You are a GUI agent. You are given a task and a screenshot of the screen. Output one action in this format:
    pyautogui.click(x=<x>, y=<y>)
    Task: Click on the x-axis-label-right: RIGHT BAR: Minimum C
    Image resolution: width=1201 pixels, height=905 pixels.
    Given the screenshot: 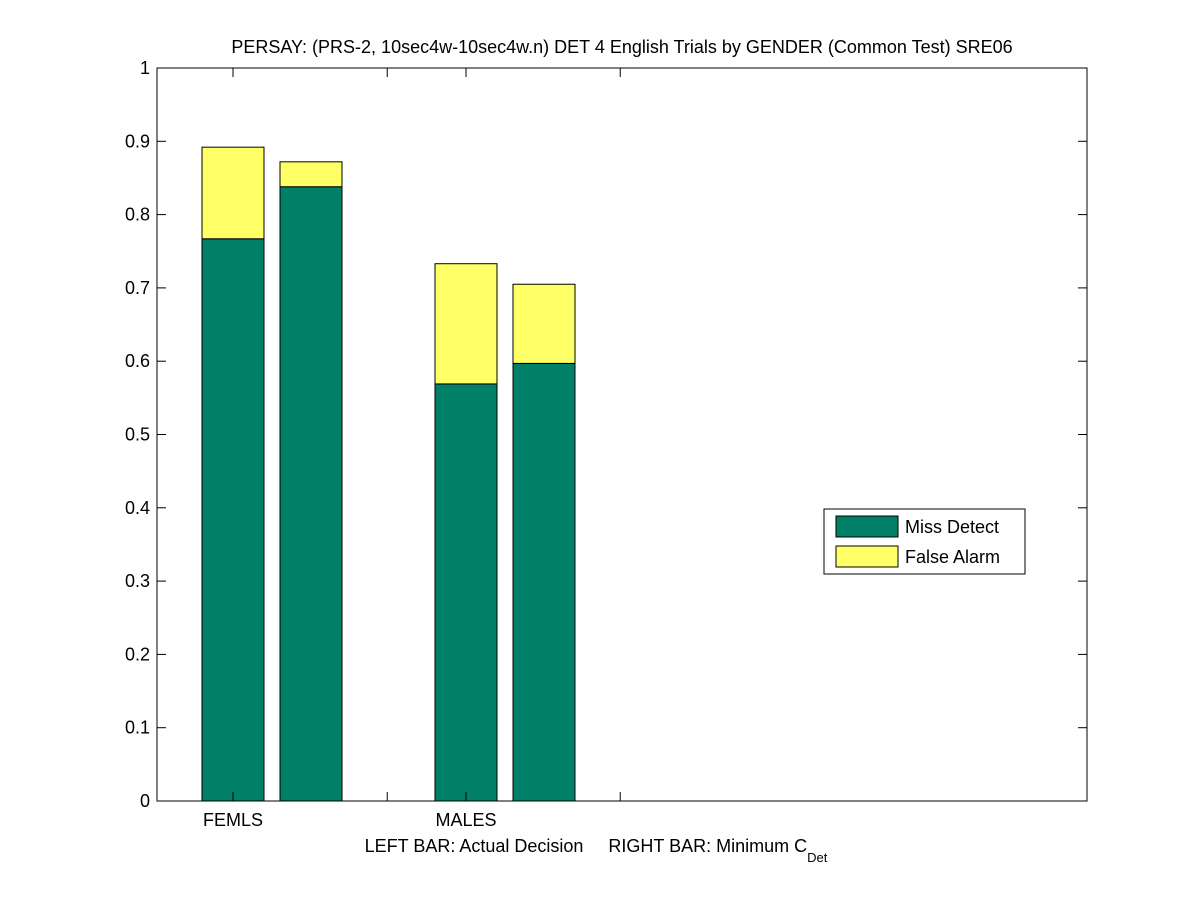 What is the action you would take?
    pyautogui.click(x=707, y=846)
    